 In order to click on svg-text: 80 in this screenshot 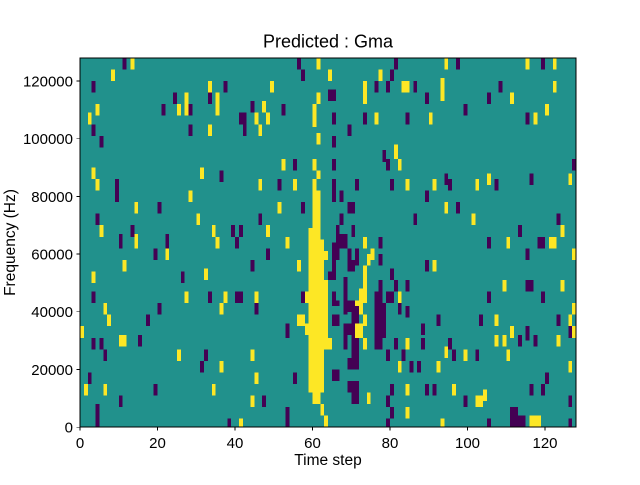, I will do `click(390, 443)`.